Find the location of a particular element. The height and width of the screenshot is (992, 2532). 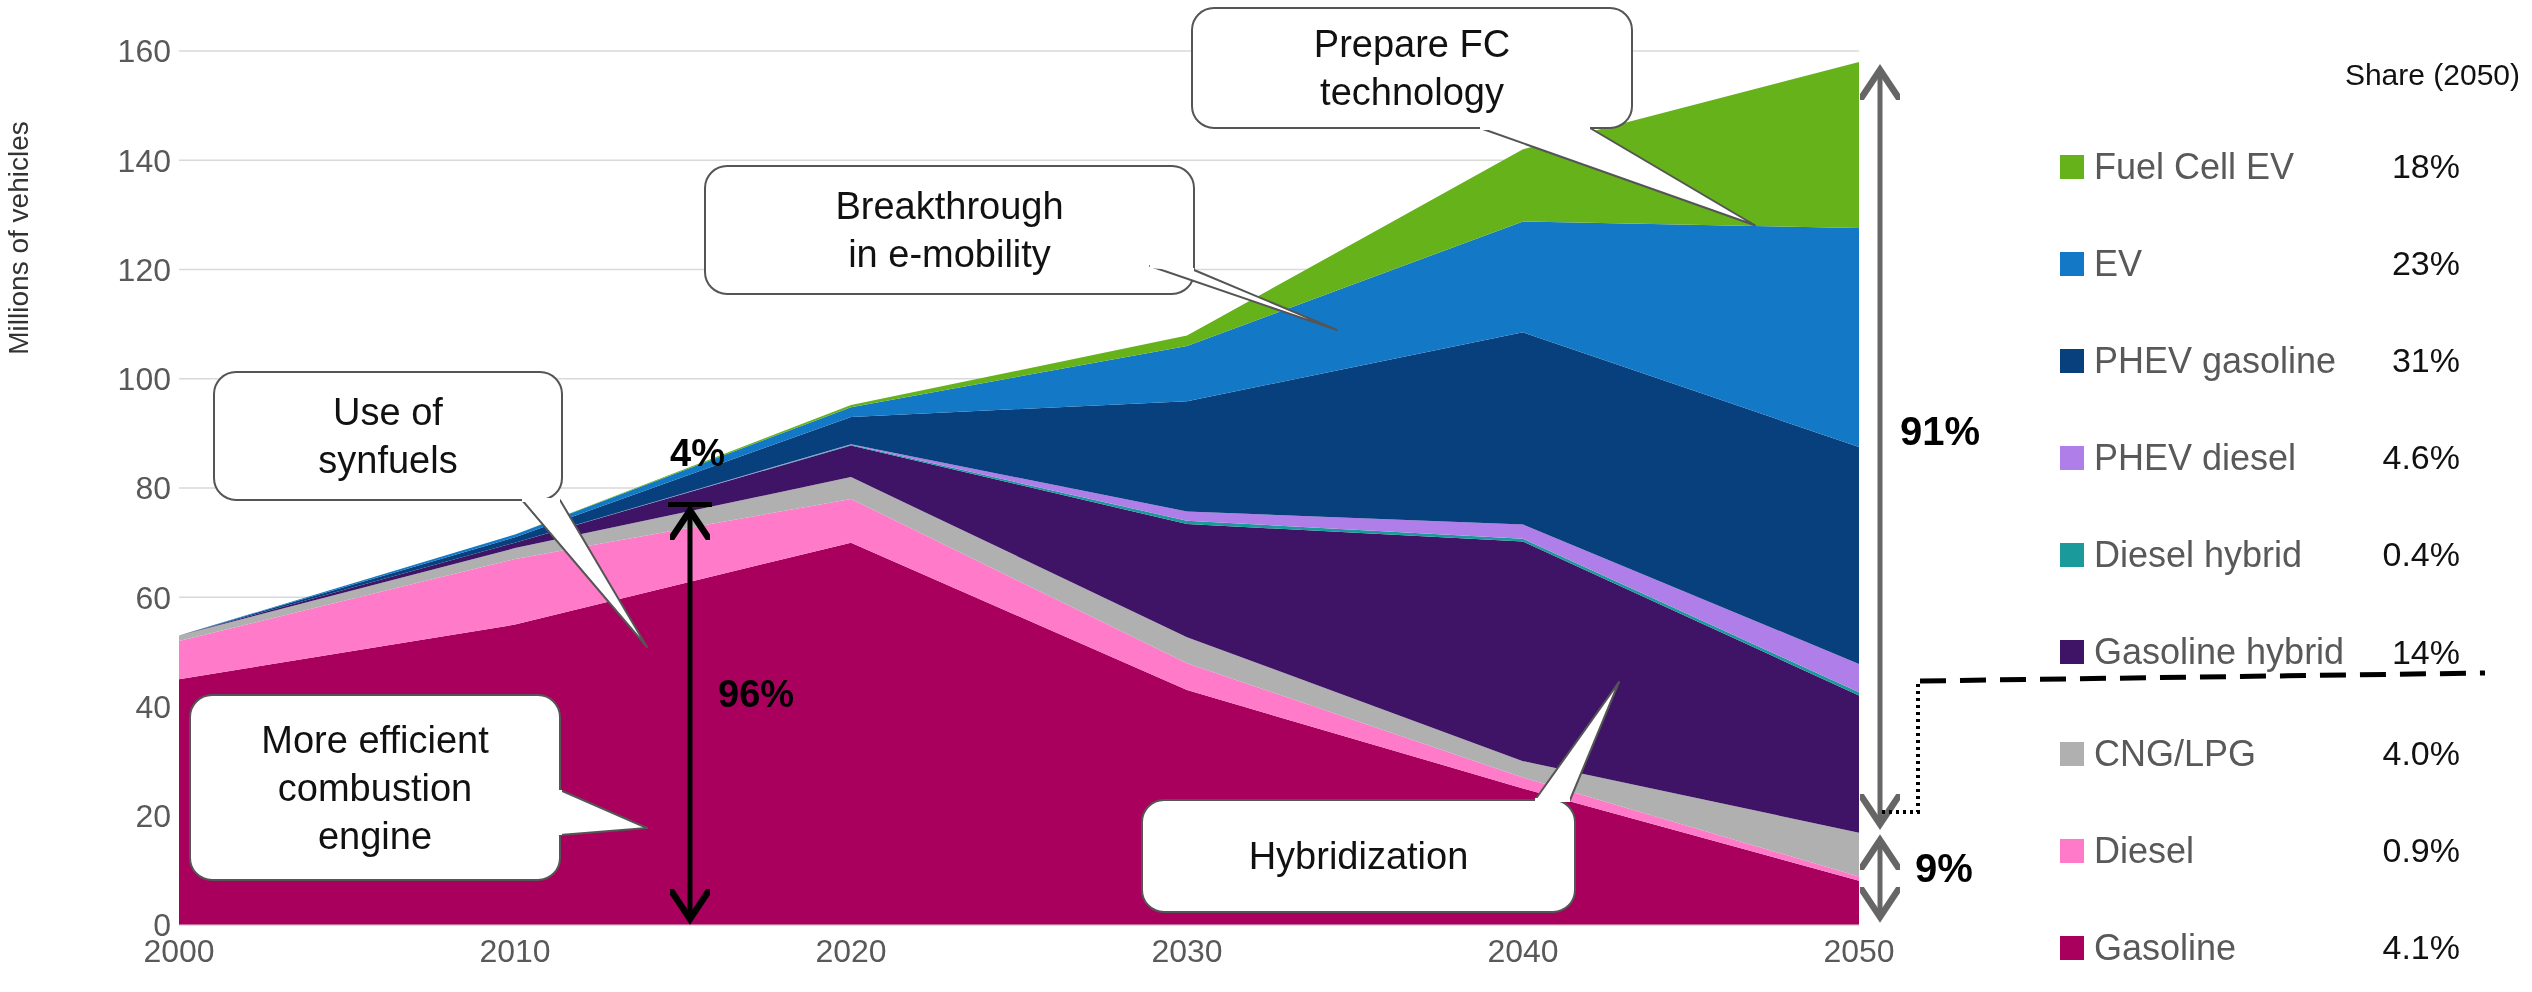

legend-label: EV is located at coordinates (2119, 263).